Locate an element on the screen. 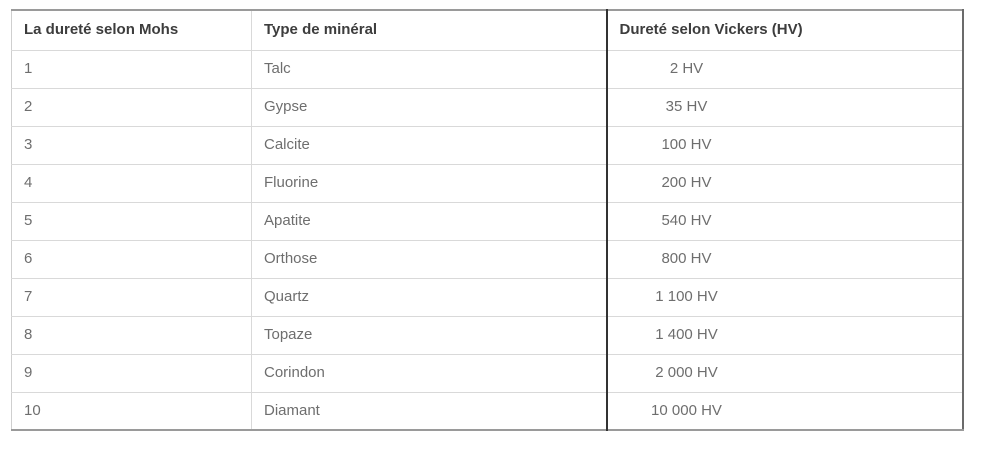 The image size is (1000, 456). table-row: 7 Quartz 1 100 HV is located at coordinates (487, 297).